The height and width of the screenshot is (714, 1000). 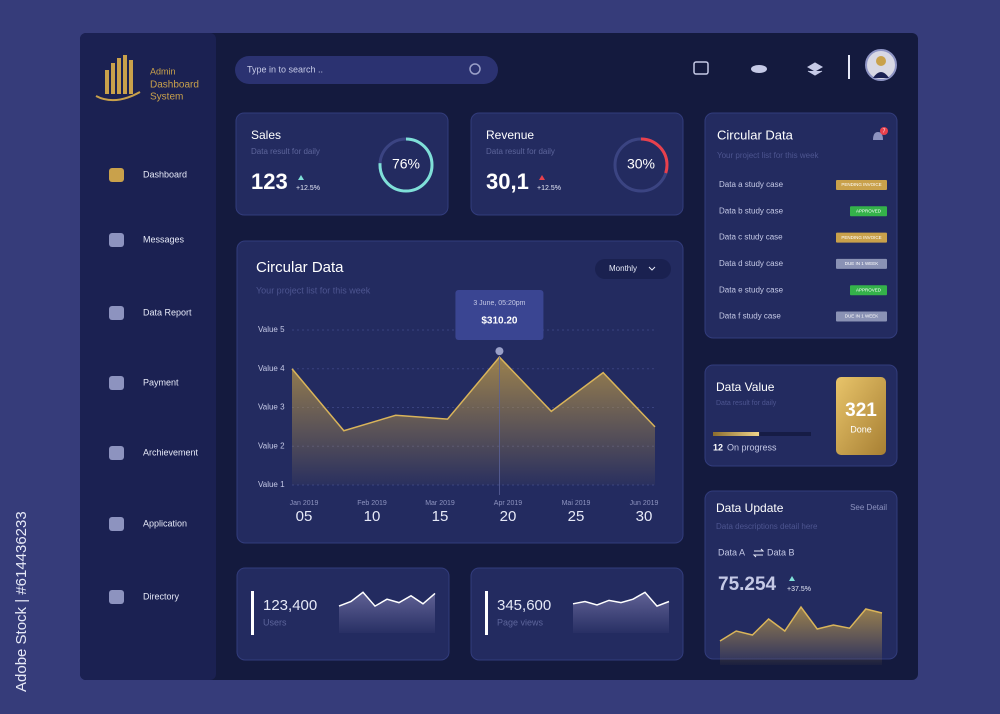 I want to click on brand-line: Dashboard, so click(x=174, y=85).